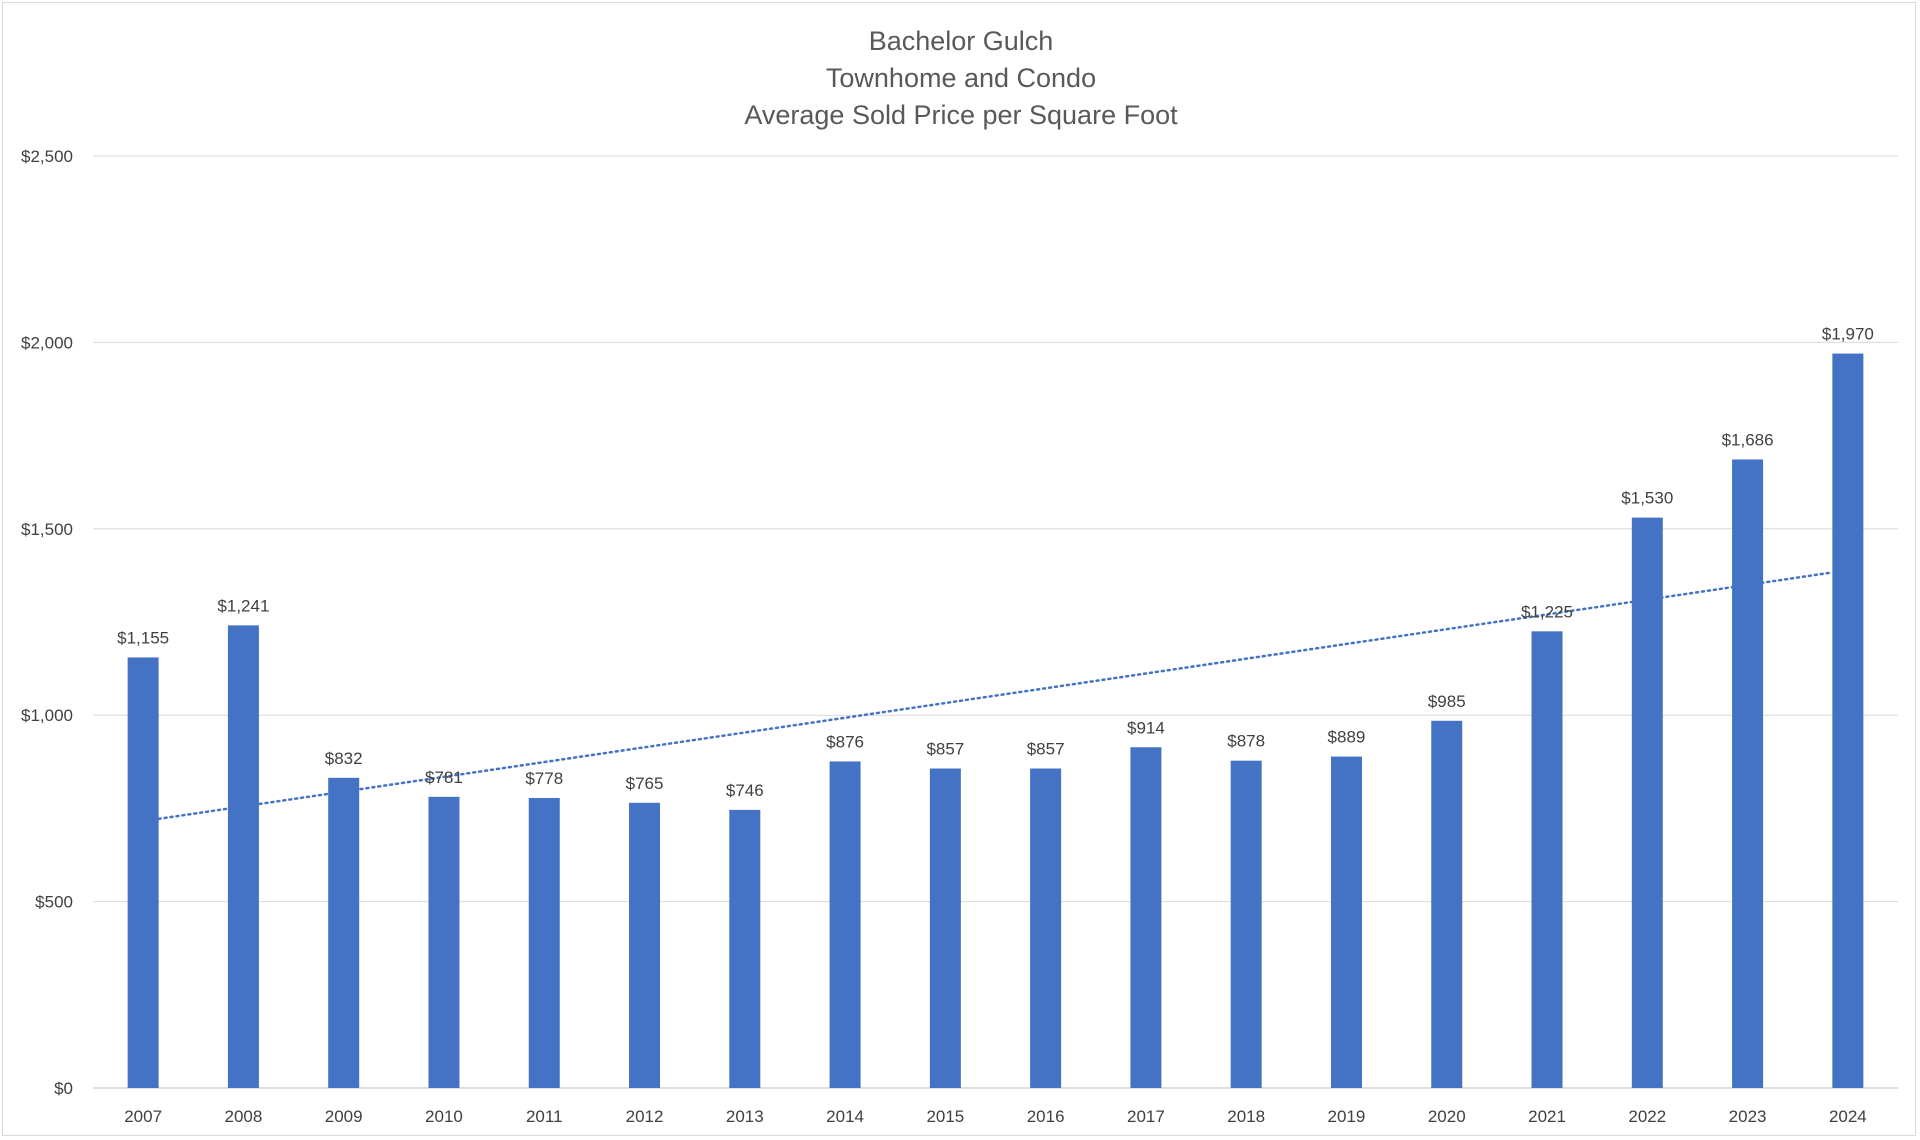  Describe the element at coordinates (444, 1116) in the screenshot. I see `x-tick-label-2010: 2010` at that location.